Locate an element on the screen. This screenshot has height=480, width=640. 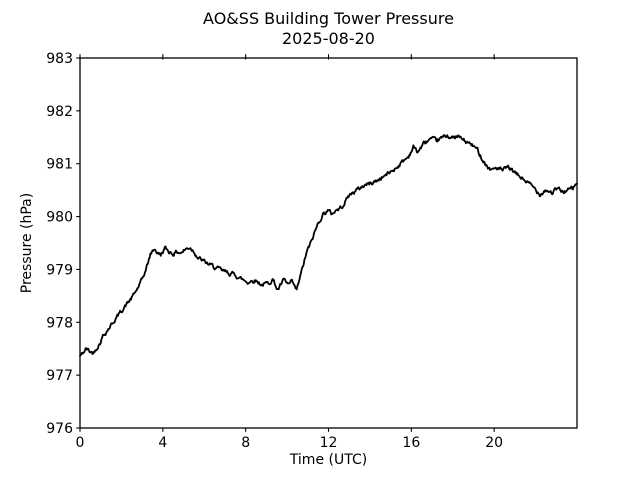
x-tick-label: 12 is located at coordinates (329, 443).